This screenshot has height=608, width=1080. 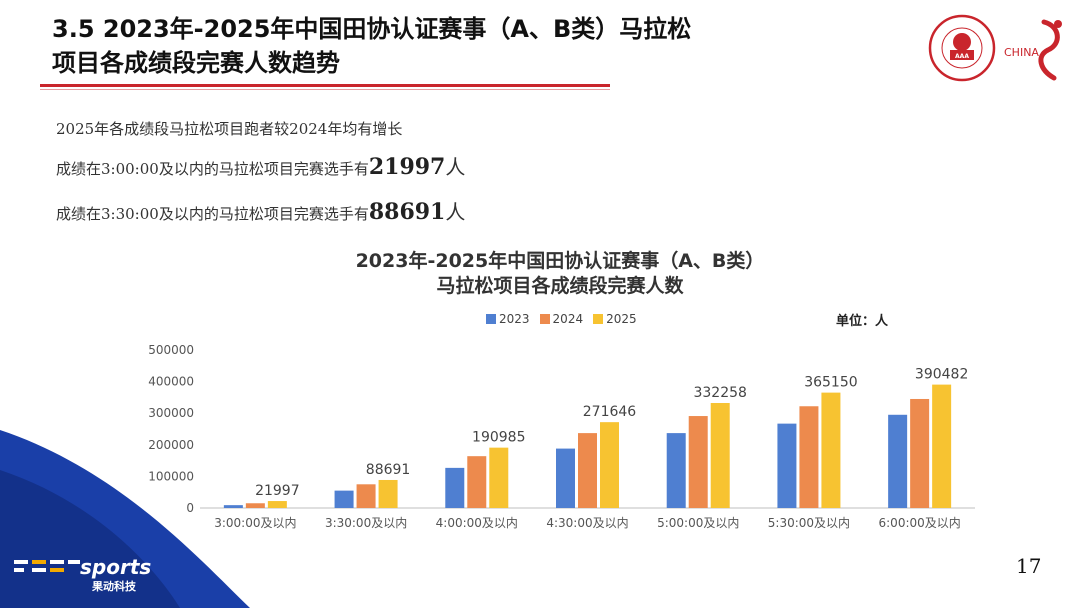 What do you see at coordinates (544, 319) in the screenshot?
I see `legend-swatch-2024` at bounding box center [544, 319].